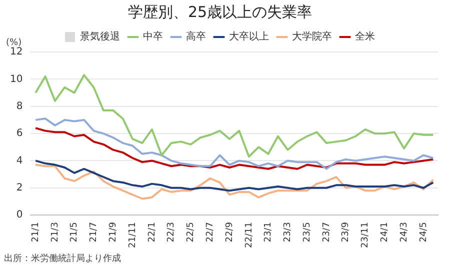 This screenshot has height=265, width=450. Describe the element at coordinates (153, 36) in the screenshot. I see `legend-label: 中卒` at that location.